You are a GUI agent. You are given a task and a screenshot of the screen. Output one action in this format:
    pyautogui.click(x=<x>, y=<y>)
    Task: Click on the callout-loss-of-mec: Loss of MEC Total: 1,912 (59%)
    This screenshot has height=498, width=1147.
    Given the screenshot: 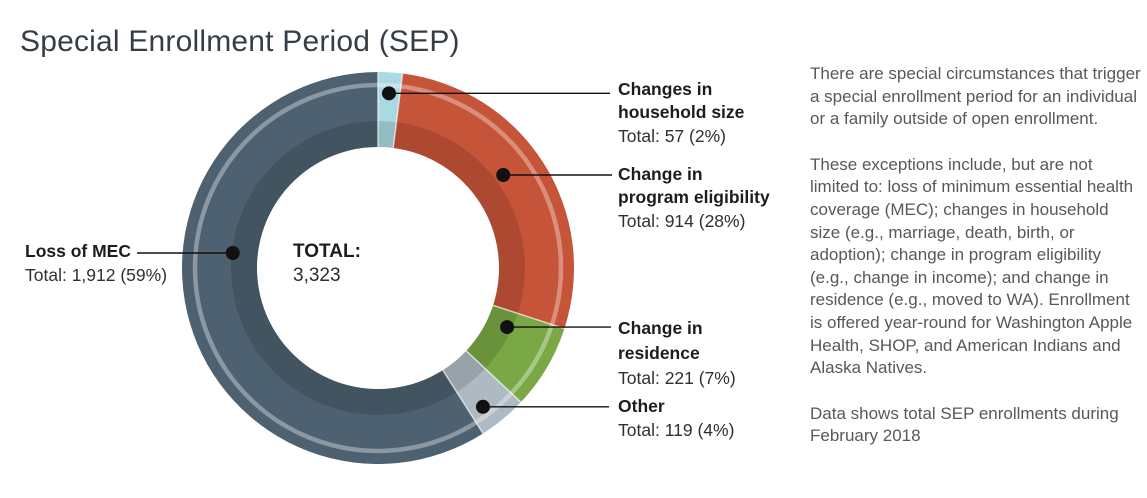 What is the action you would take?
    pyautogui.click(x=120, y=263)
    